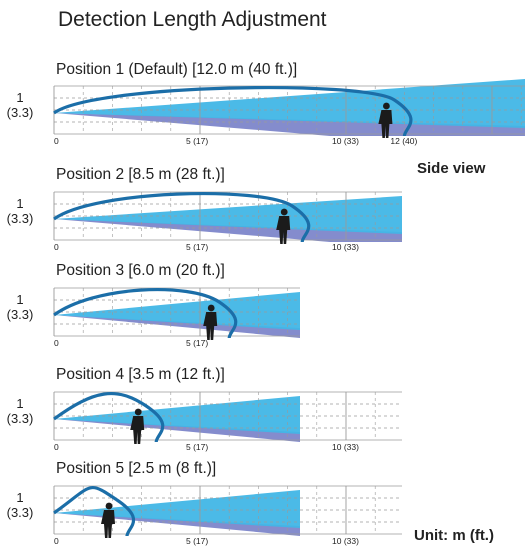 The image size is (525, 551). I want to click on position-label: Position 3 [6.0 m (20 ft.)], so click(140, 270).